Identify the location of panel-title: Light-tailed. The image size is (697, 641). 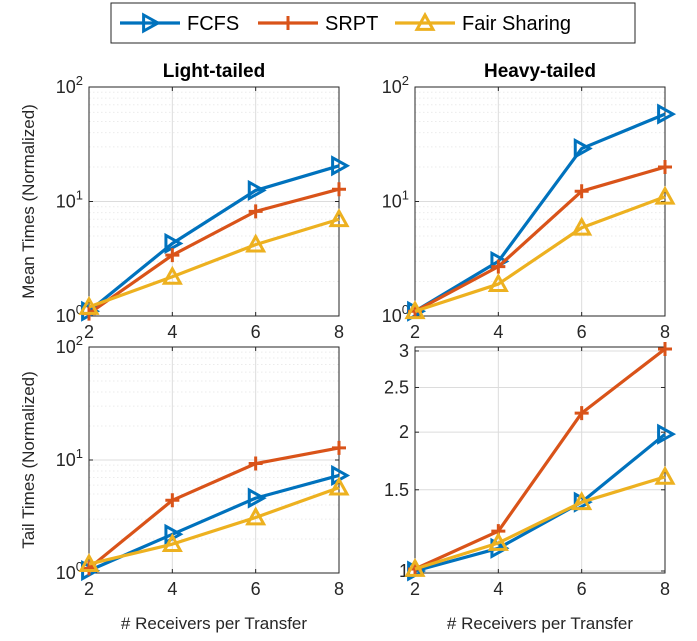
(214, 71).